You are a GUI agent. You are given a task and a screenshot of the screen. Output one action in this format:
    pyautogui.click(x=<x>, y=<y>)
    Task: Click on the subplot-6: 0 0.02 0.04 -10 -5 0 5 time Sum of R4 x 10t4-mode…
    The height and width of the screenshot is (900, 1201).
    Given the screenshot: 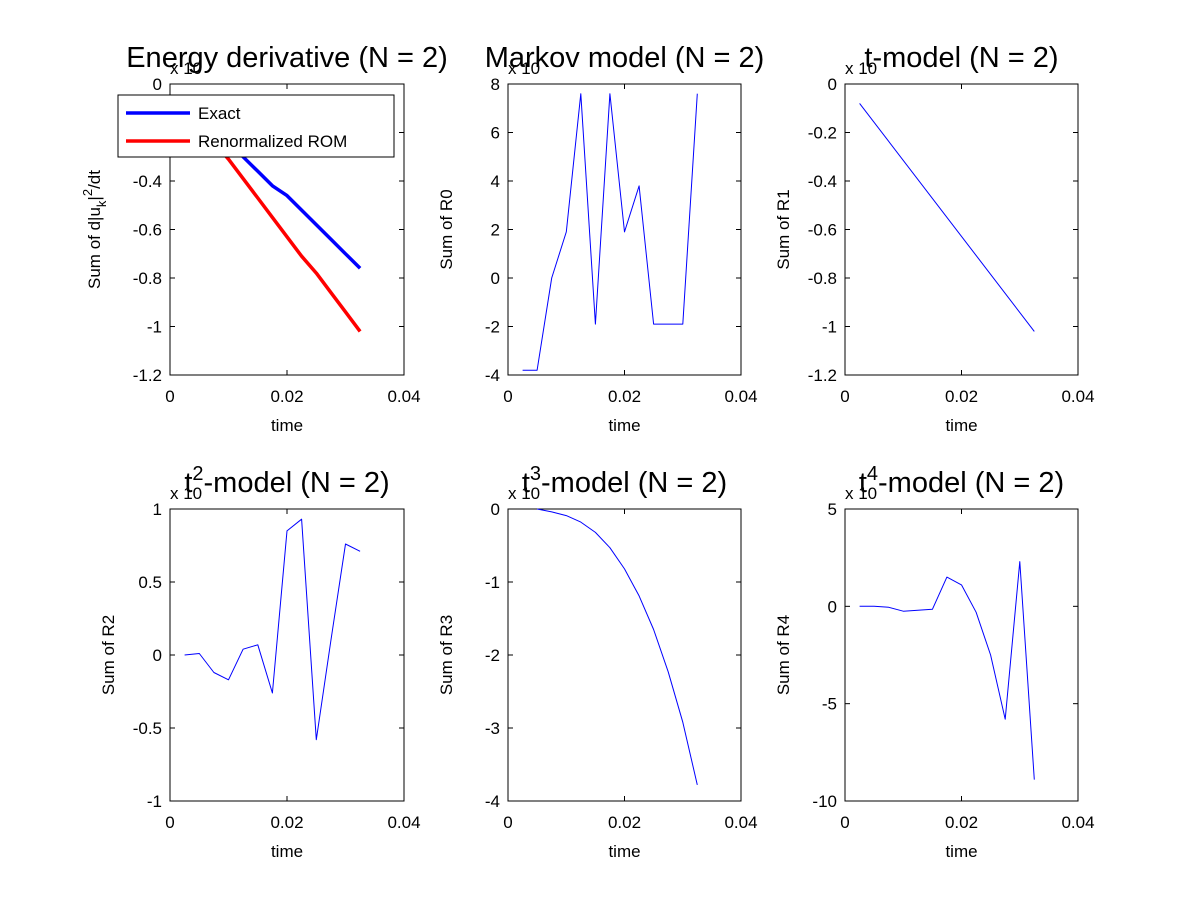 What is the action you would take?
    pyautogui.click(x=934, y=662)
    